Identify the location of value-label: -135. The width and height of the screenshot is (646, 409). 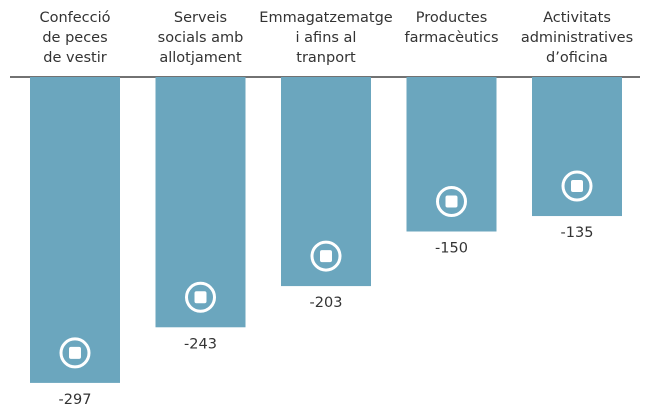
(577, 233).